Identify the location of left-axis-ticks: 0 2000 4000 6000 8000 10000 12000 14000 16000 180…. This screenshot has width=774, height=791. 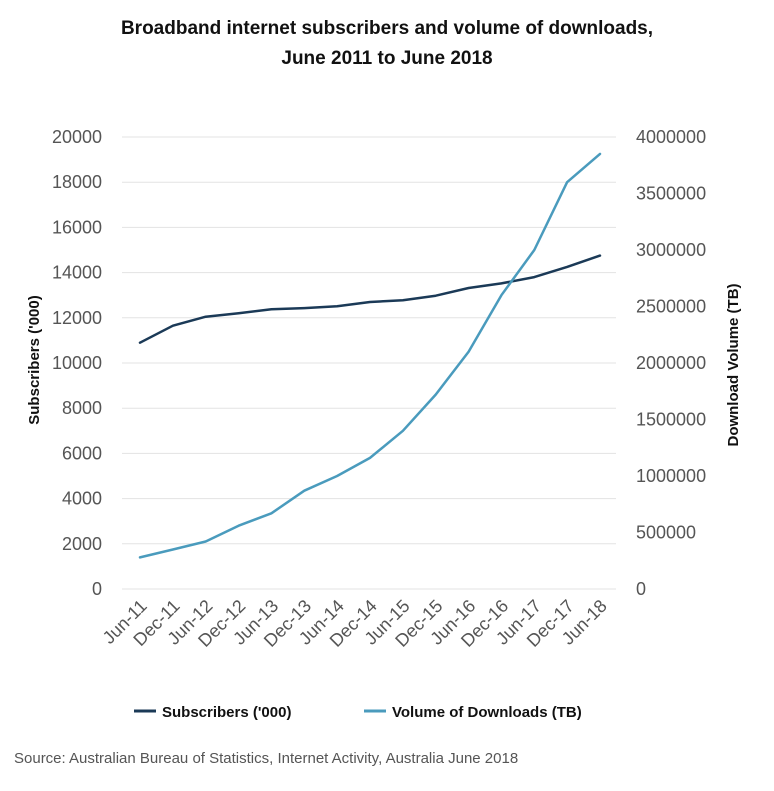
(77, 363).